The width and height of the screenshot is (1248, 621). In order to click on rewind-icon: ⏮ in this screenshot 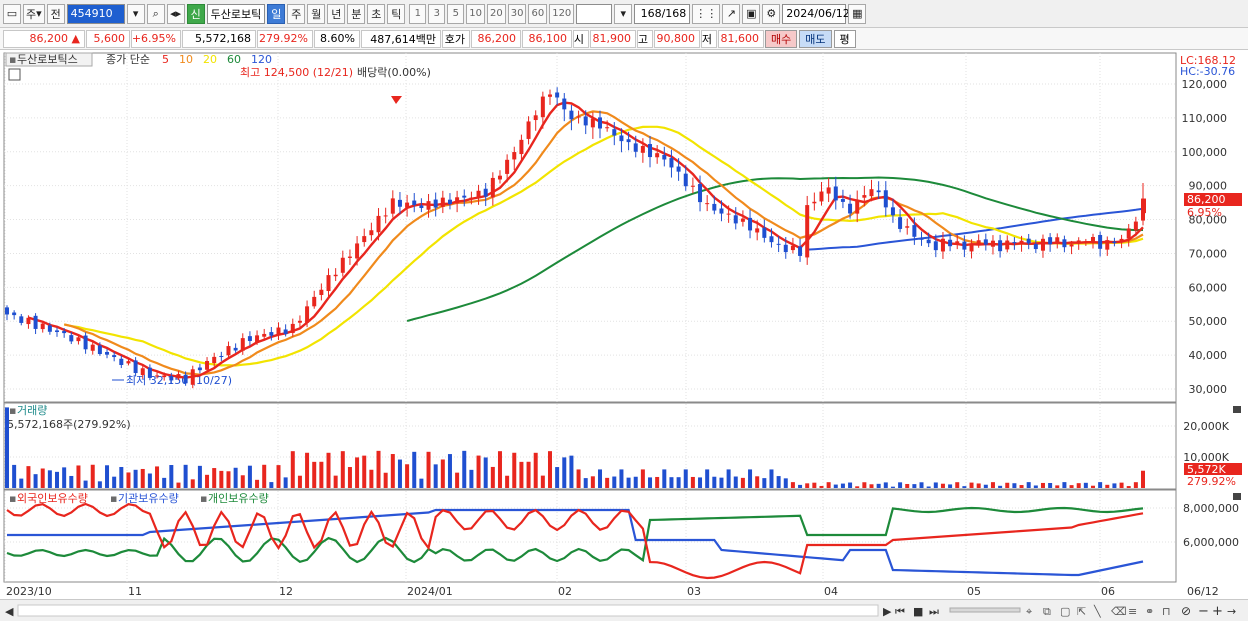, I will do `click(900, 611)`.